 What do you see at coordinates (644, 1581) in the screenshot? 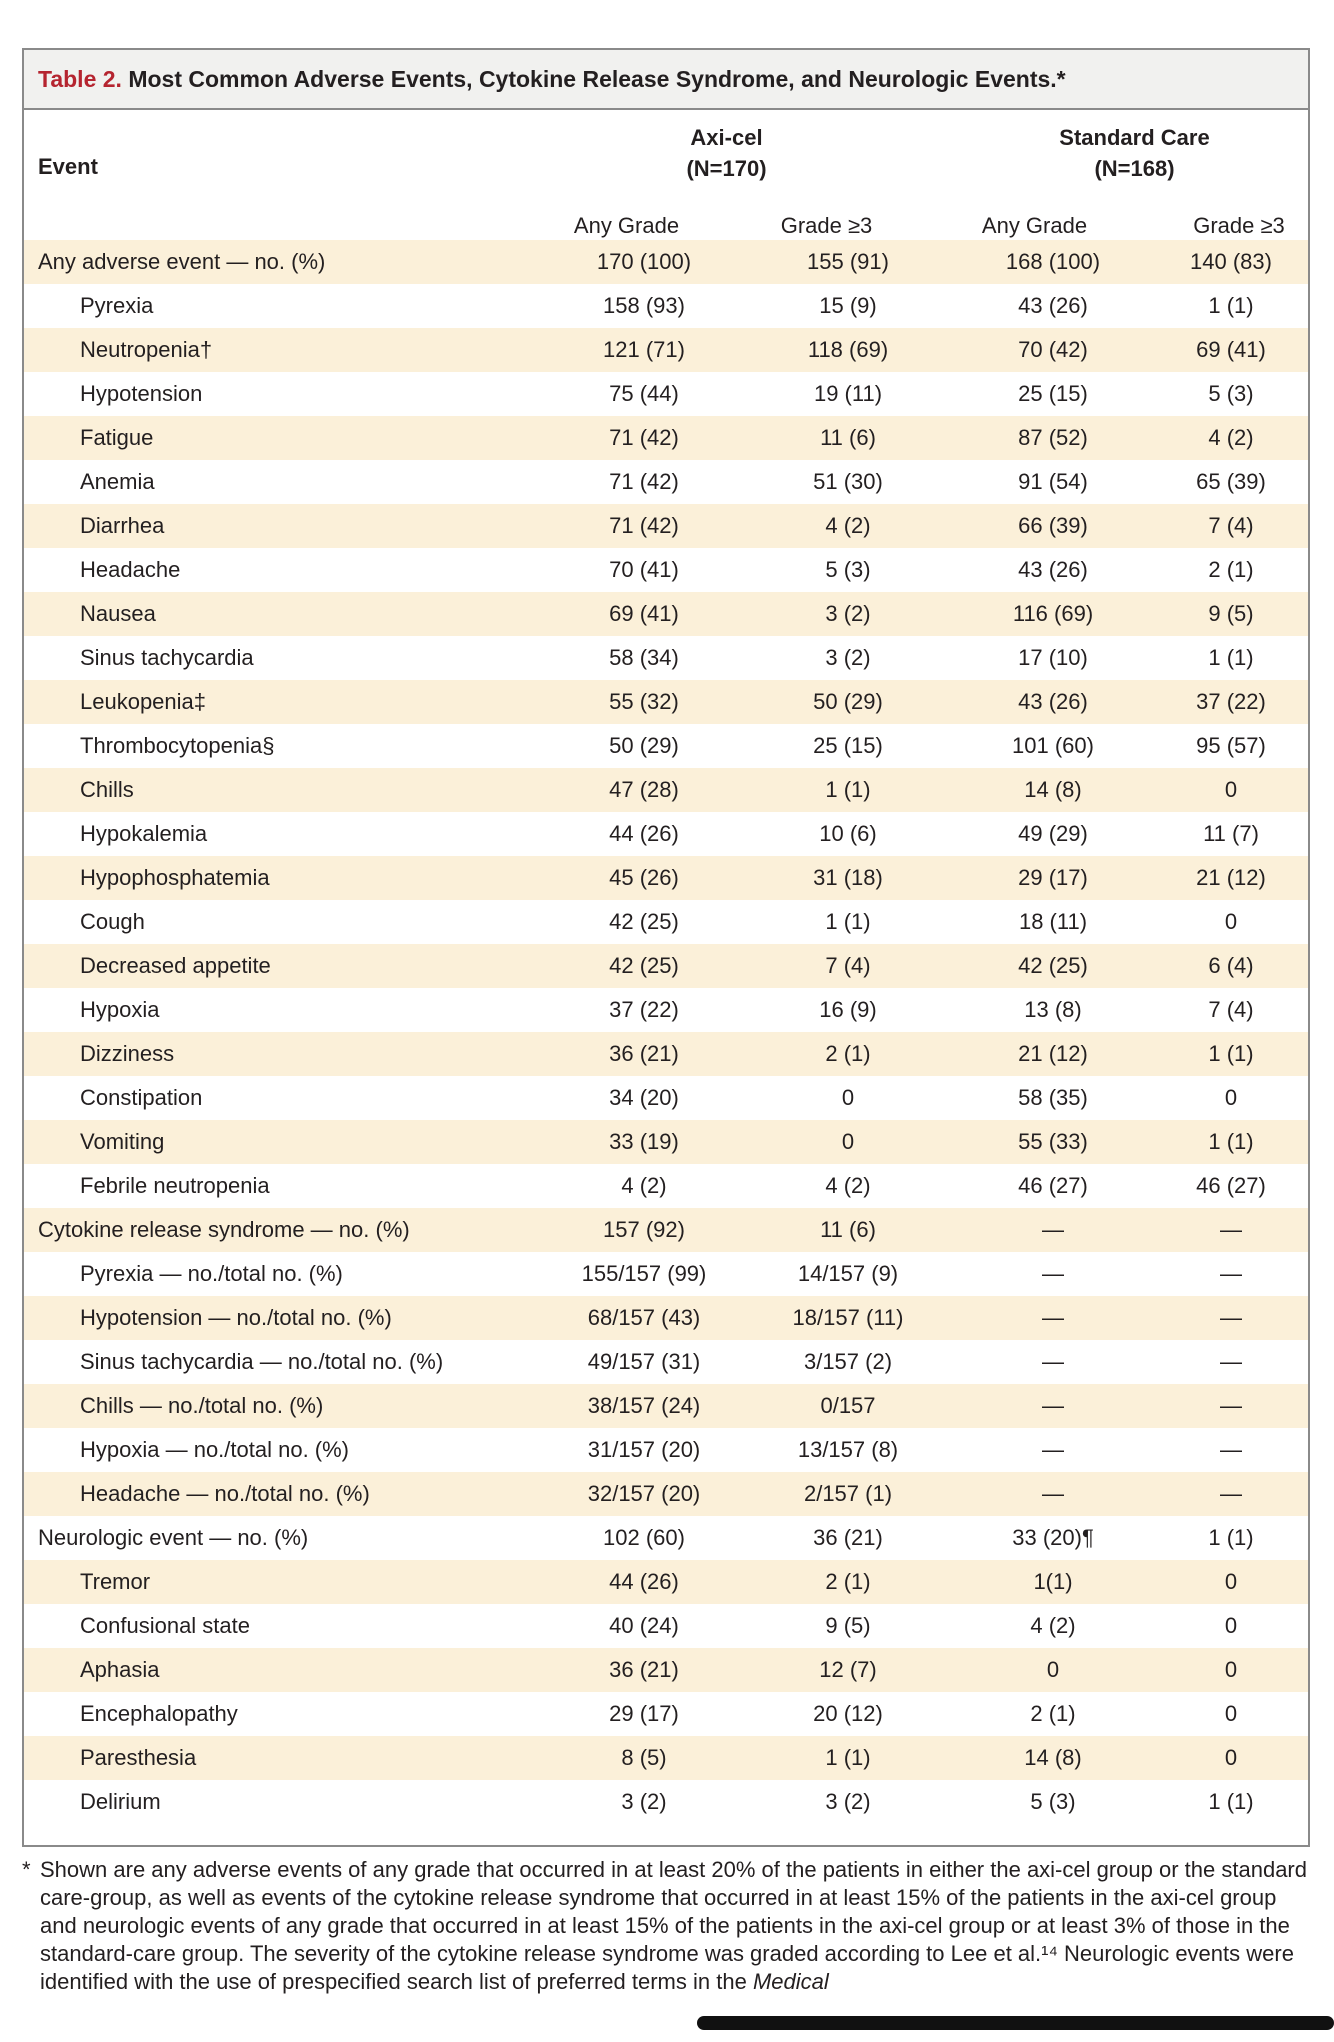
I see `value-cell: 44 (26)` at bounding box center [644, 1581].